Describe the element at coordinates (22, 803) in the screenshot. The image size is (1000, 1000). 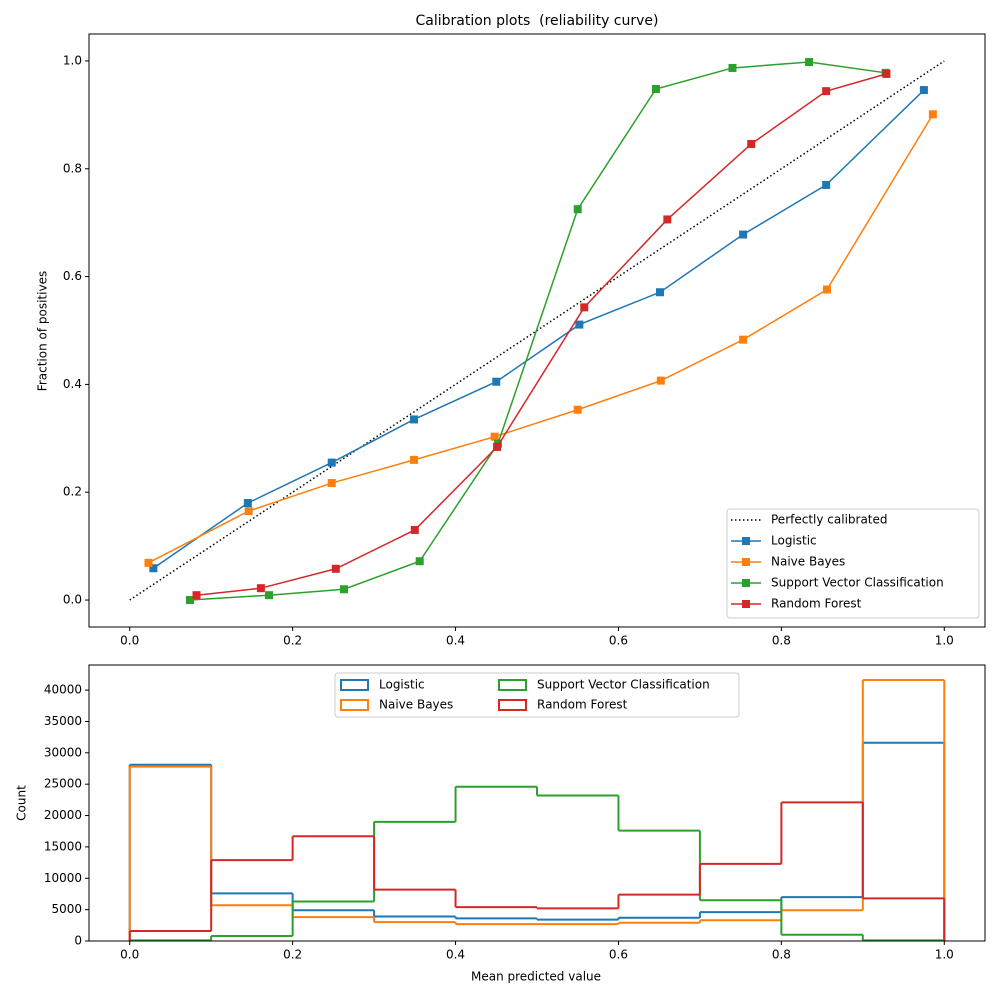
I see `y-axis-label: Count` at that location.